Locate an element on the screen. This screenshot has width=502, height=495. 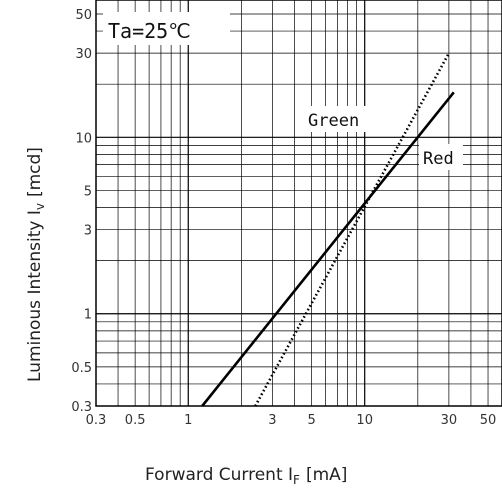
y-tick-label: 1 is located at coordinates (88, 315).